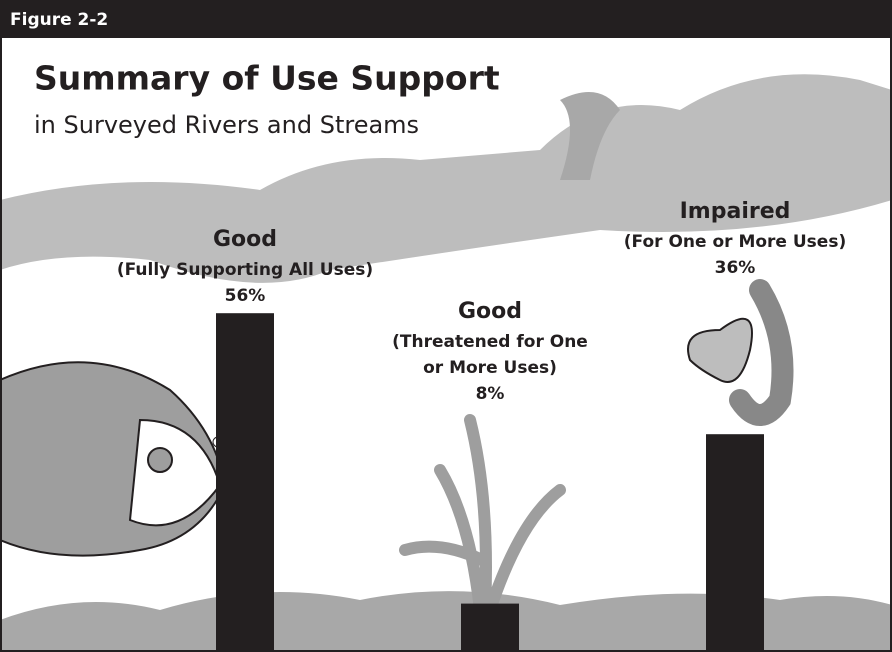  What do you see at coordinates (490, 368) in the screenshot?
I see `category-description: or More Uses)` at bounding box center [490, 368].